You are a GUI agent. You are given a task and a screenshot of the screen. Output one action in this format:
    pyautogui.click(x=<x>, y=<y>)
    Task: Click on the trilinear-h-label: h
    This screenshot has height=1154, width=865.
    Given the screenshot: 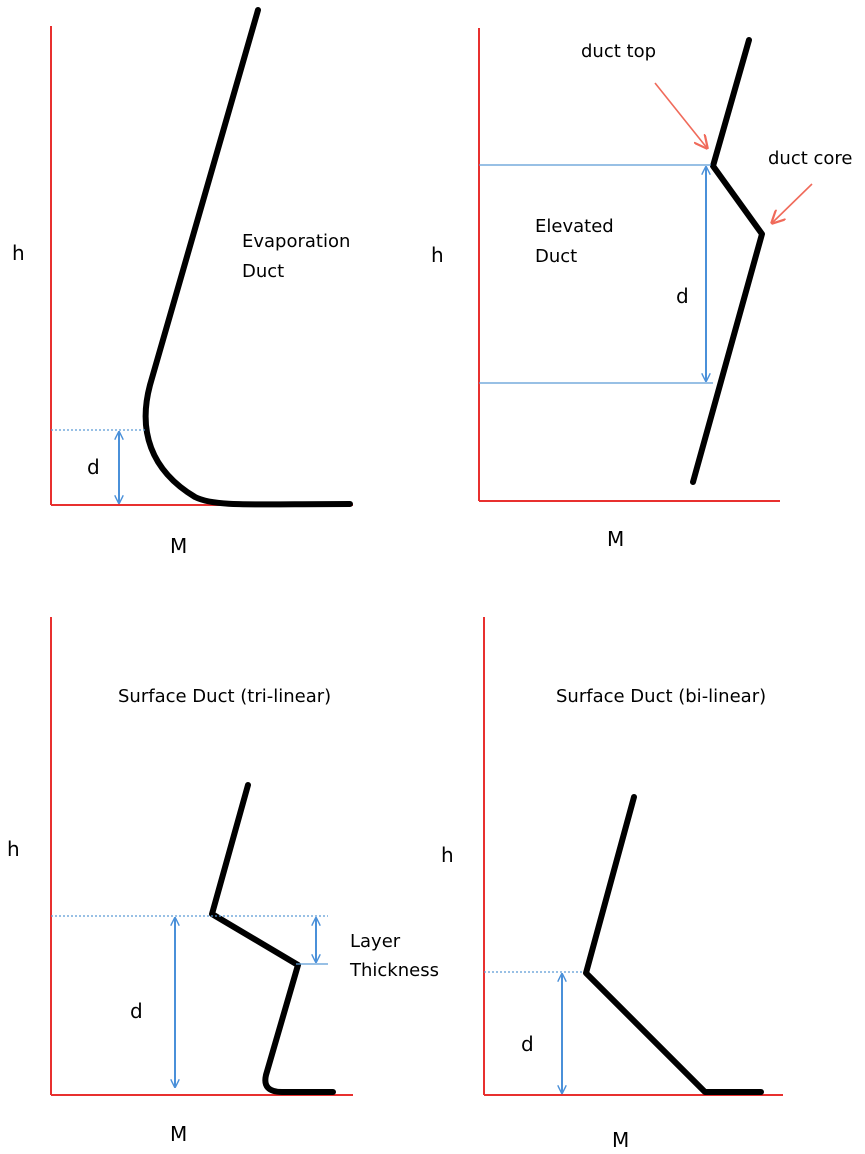 What is the action you would take?
    pyautogui.click(x=13, y=849)
    